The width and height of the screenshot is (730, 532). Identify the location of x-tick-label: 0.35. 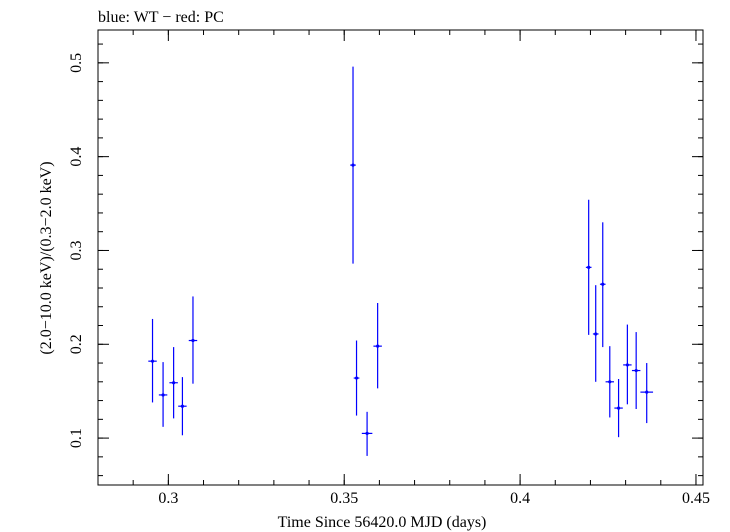
(344, 498).